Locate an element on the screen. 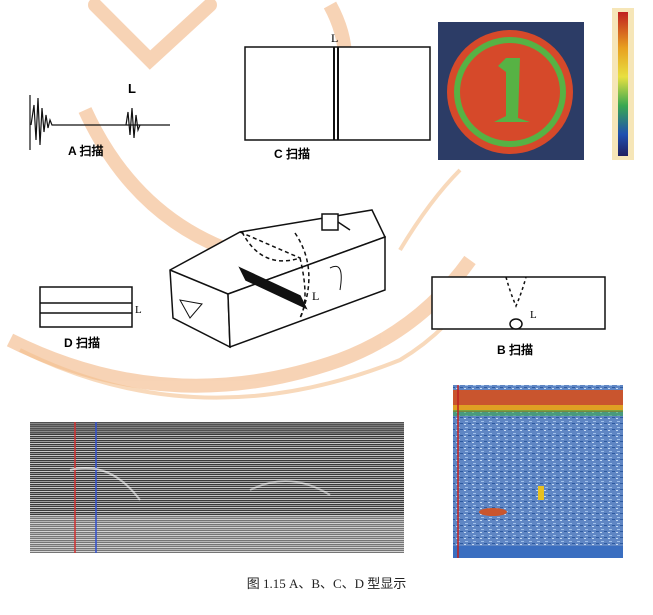  b-scan-label: B 扫描 is located at coordinates (515, 349).